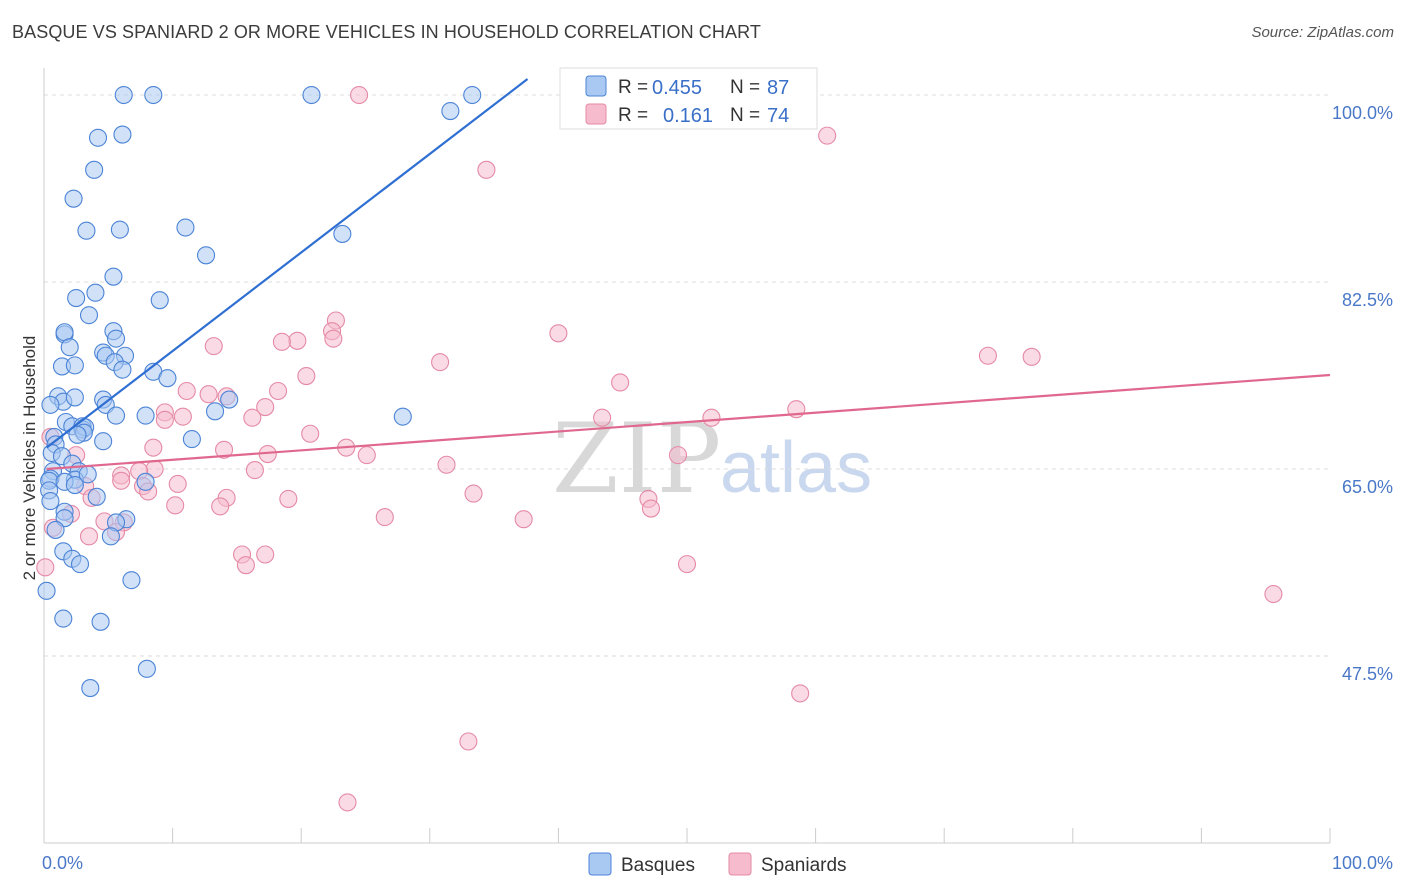 The image size is (1406, 892). What do you see at coordinates (287, 263) in the screenshot?
I see `basques-trend-line` at bounding box center [287, 263].